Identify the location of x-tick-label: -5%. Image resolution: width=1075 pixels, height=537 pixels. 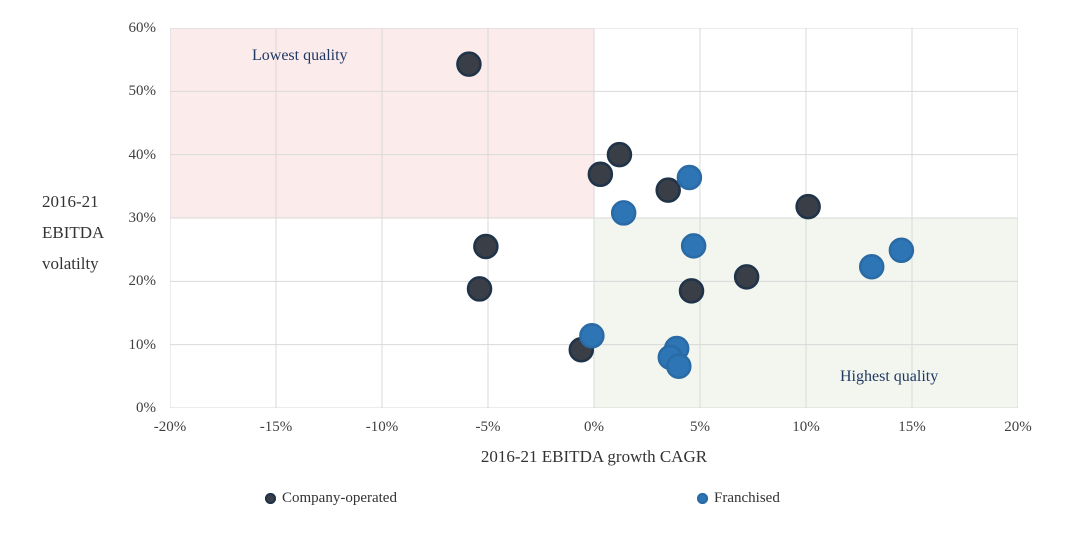
(488, 427).